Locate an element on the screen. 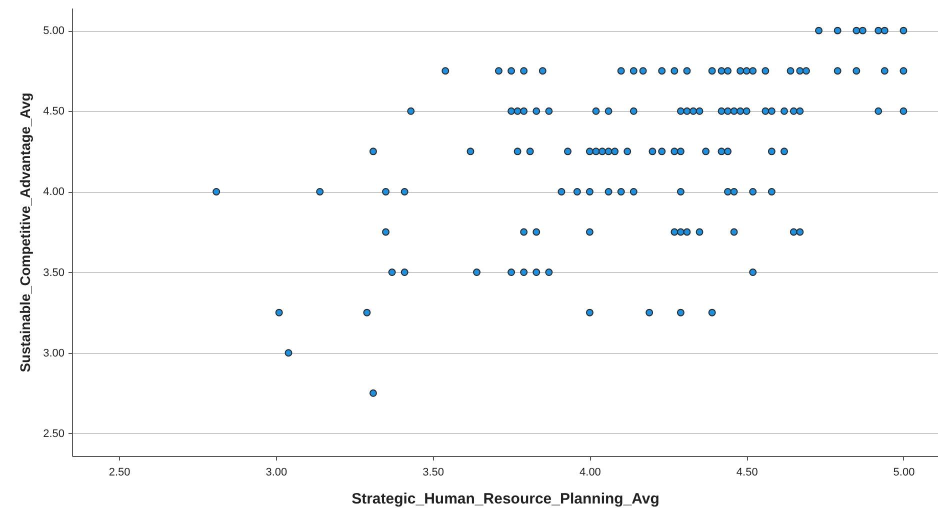 Image resolution: width=938 pixels, height=508 pixels. x-tick-label: 2.50 is located at coordinates (119, 472).